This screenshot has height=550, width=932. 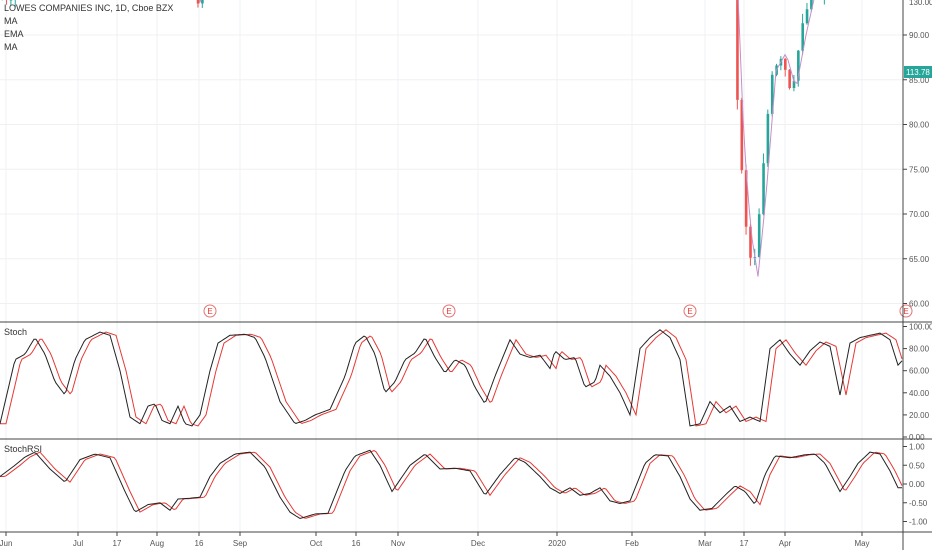 I want to click on stochrsi-tick-label: 1.00, so click(x=917, y=447).